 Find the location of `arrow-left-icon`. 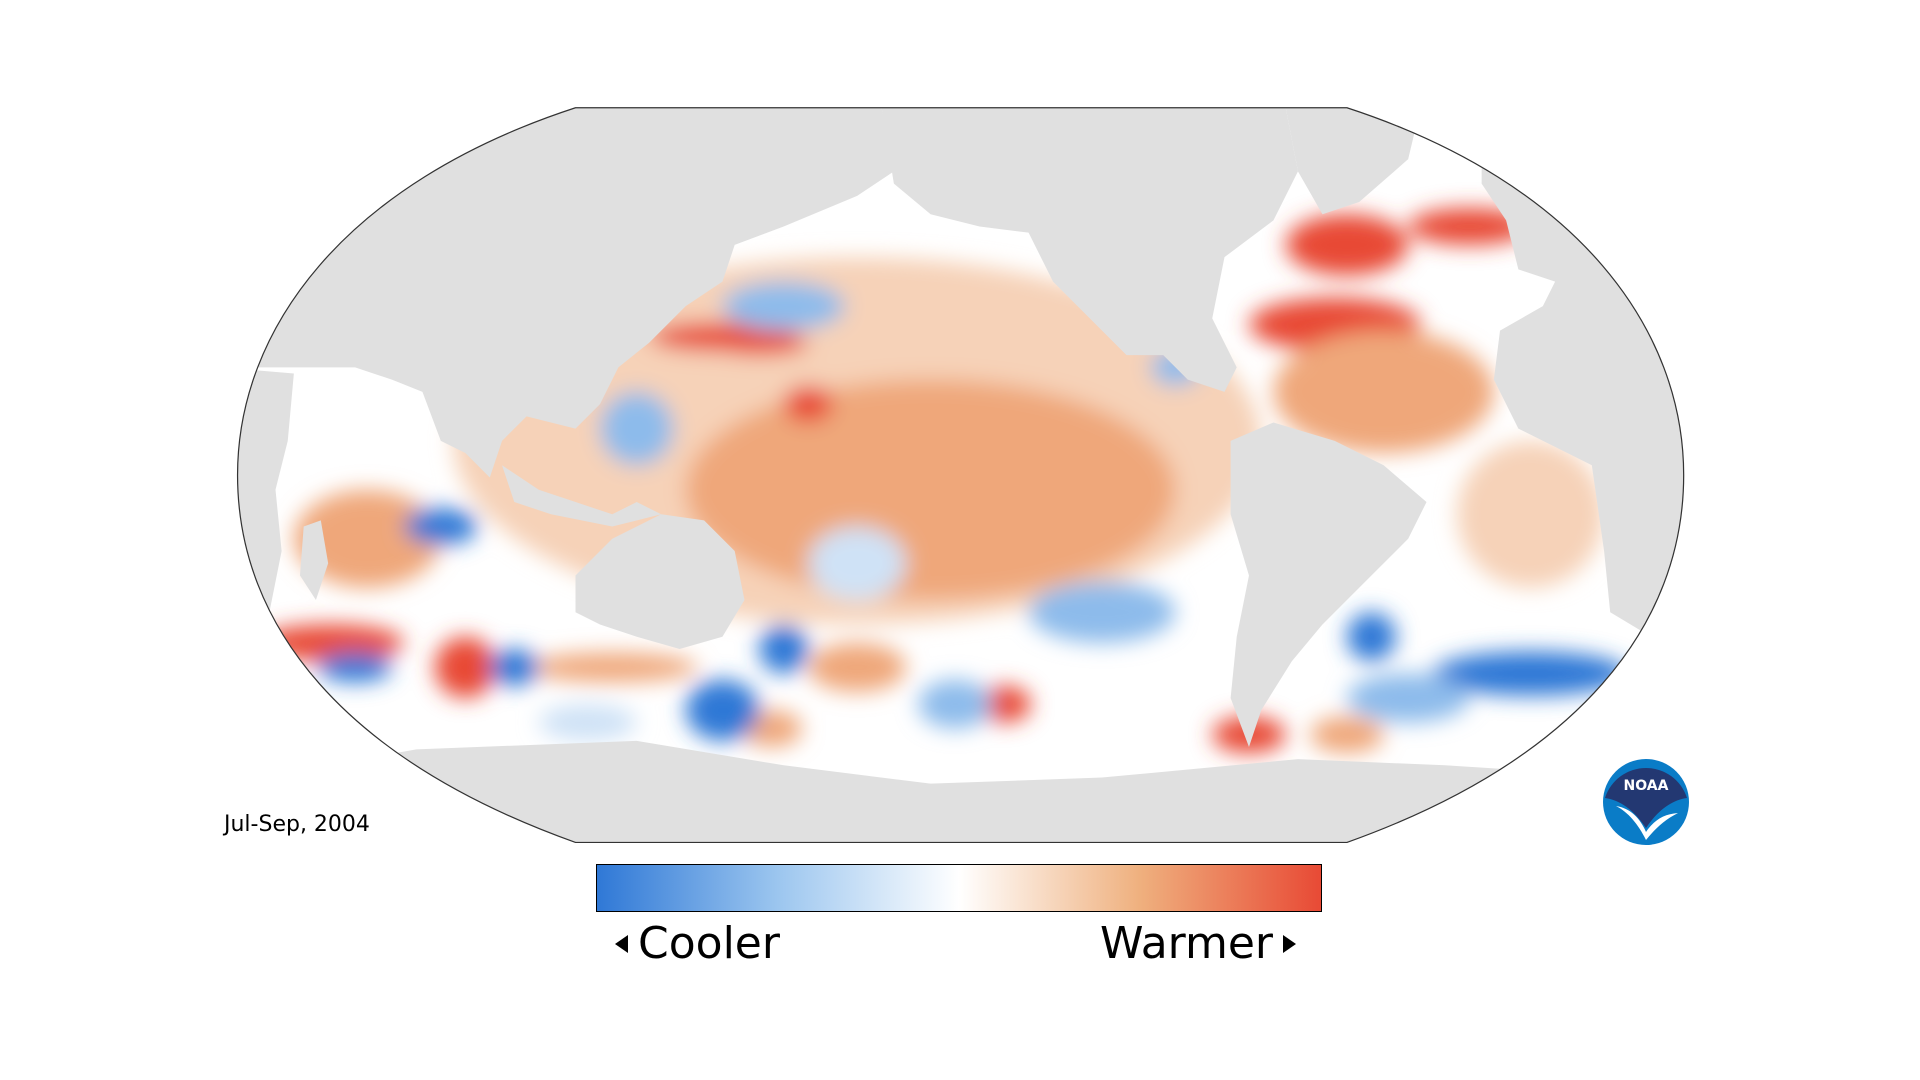

arrow-left-icon is located at coordinates (621, 943).